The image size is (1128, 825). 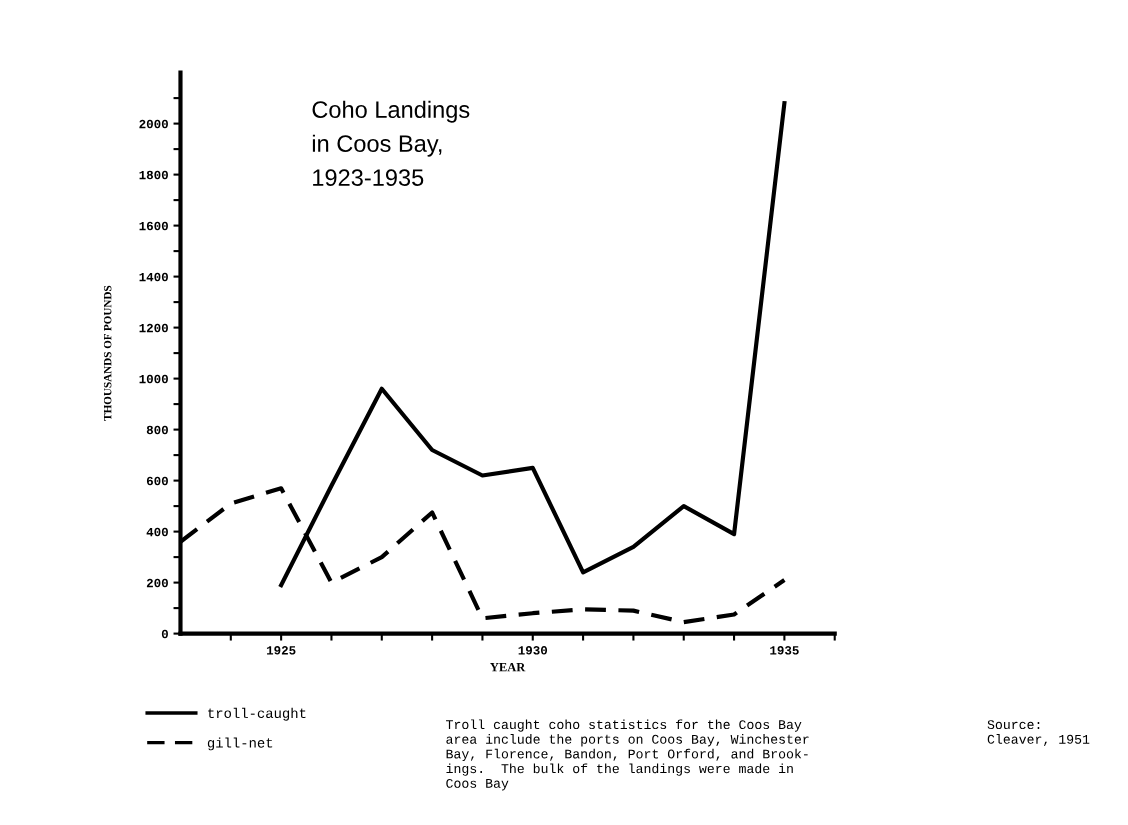 What do you see at coordinates (257, 714) in the screenshot?
I see `legend-label: troll-caught` at bounding box center [257, 714].